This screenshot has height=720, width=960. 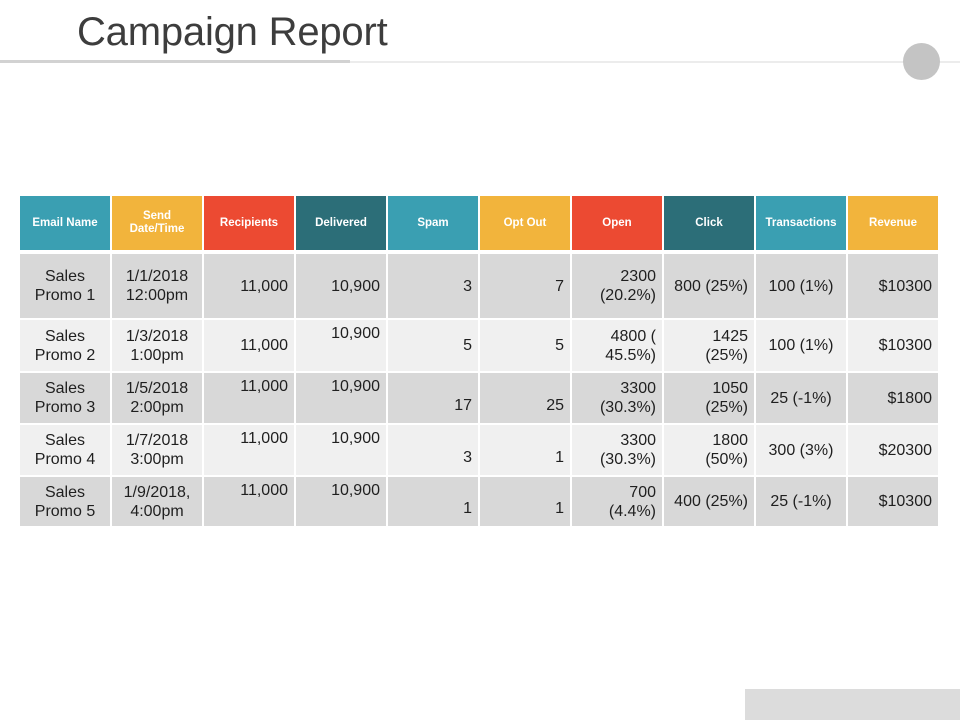 I want to click on cell-send-datetime: 1/9/2018, 4:00pm, so click(x=157, y=502).